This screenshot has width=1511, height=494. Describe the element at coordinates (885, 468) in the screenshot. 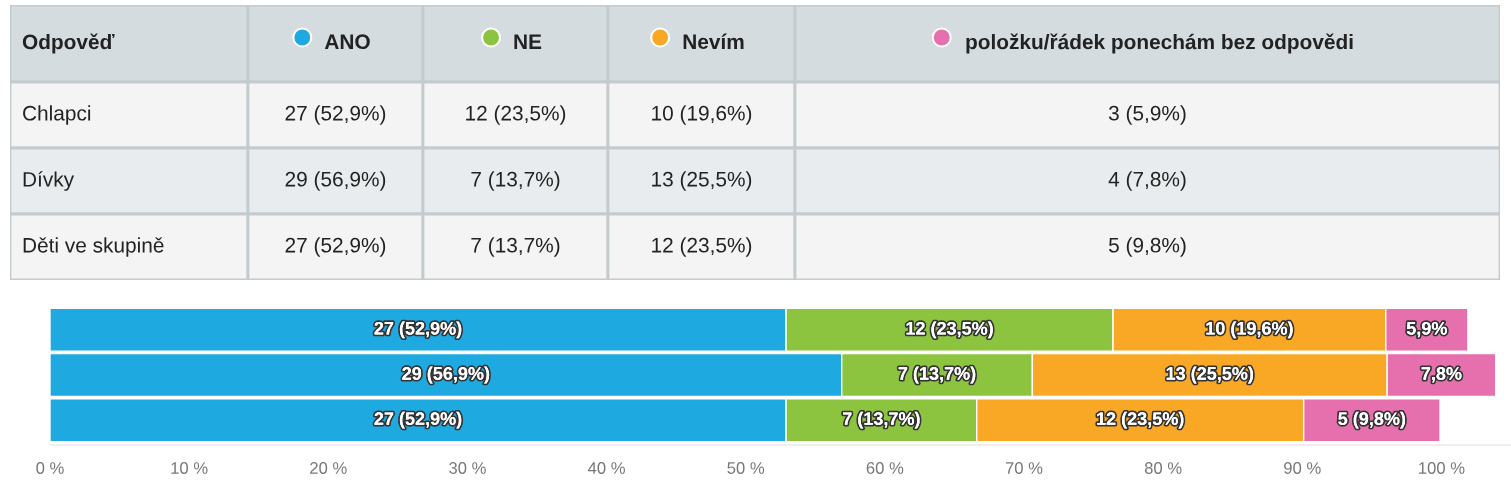

I see `x-tick-label: 60 %` at that location.